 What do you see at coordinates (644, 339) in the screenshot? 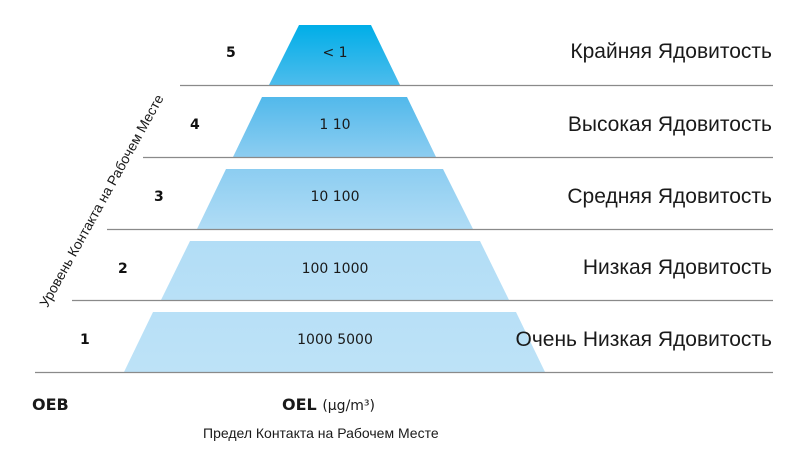
I see `toxicity-label-1: Очень Низкая Ядовитость` at bounding box center [644, 339].